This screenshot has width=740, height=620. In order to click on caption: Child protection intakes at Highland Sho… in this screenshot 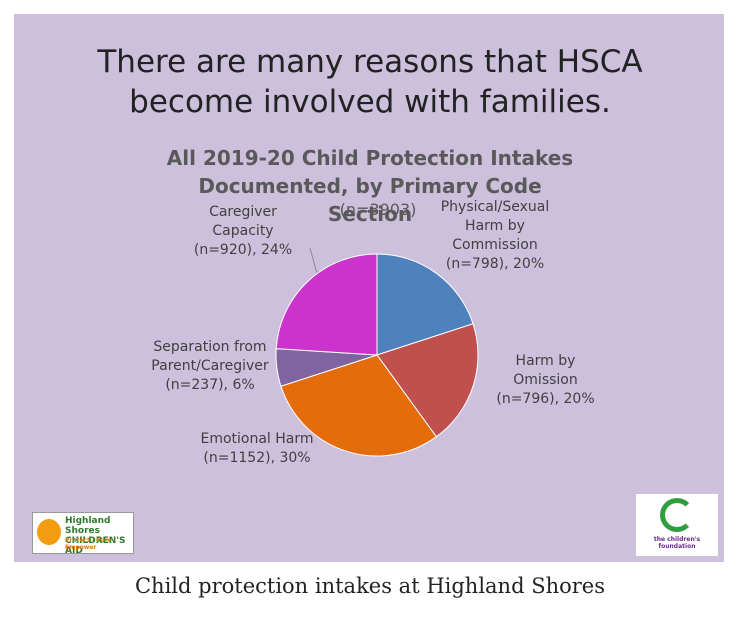, I will do `click(369, 586)`.